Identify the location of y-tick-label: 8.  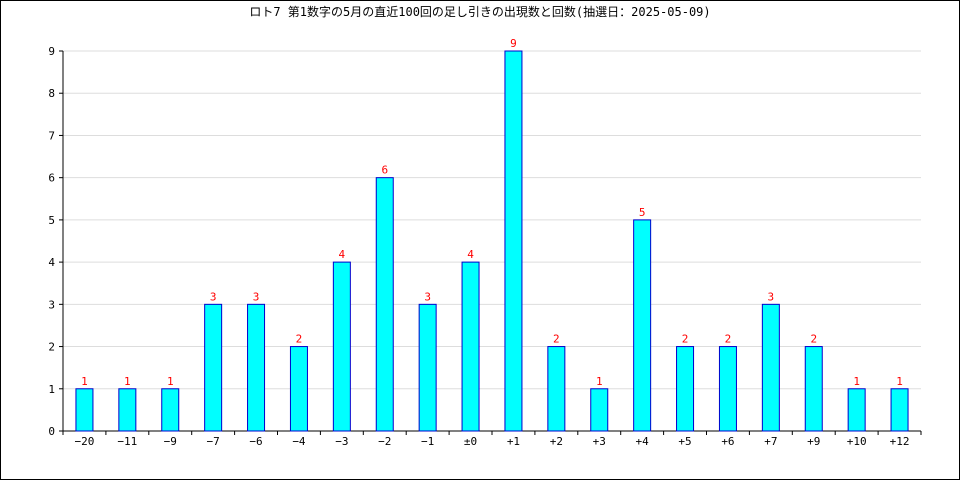
(51, 93).